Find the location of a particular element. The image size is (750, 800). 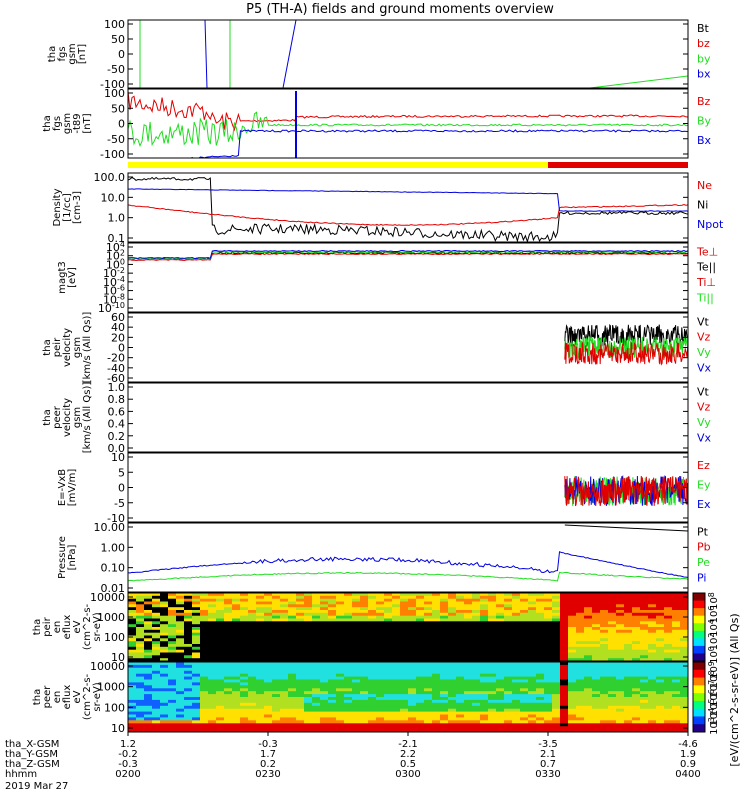

y-tick-label: 10000 is located at coordinates (107, 597).